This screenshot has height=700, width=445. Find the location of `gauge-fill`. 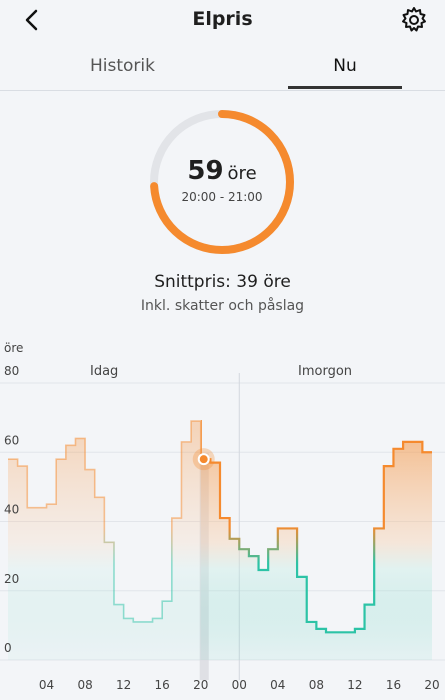

gauge-fill is located at coordinates (222, 182).